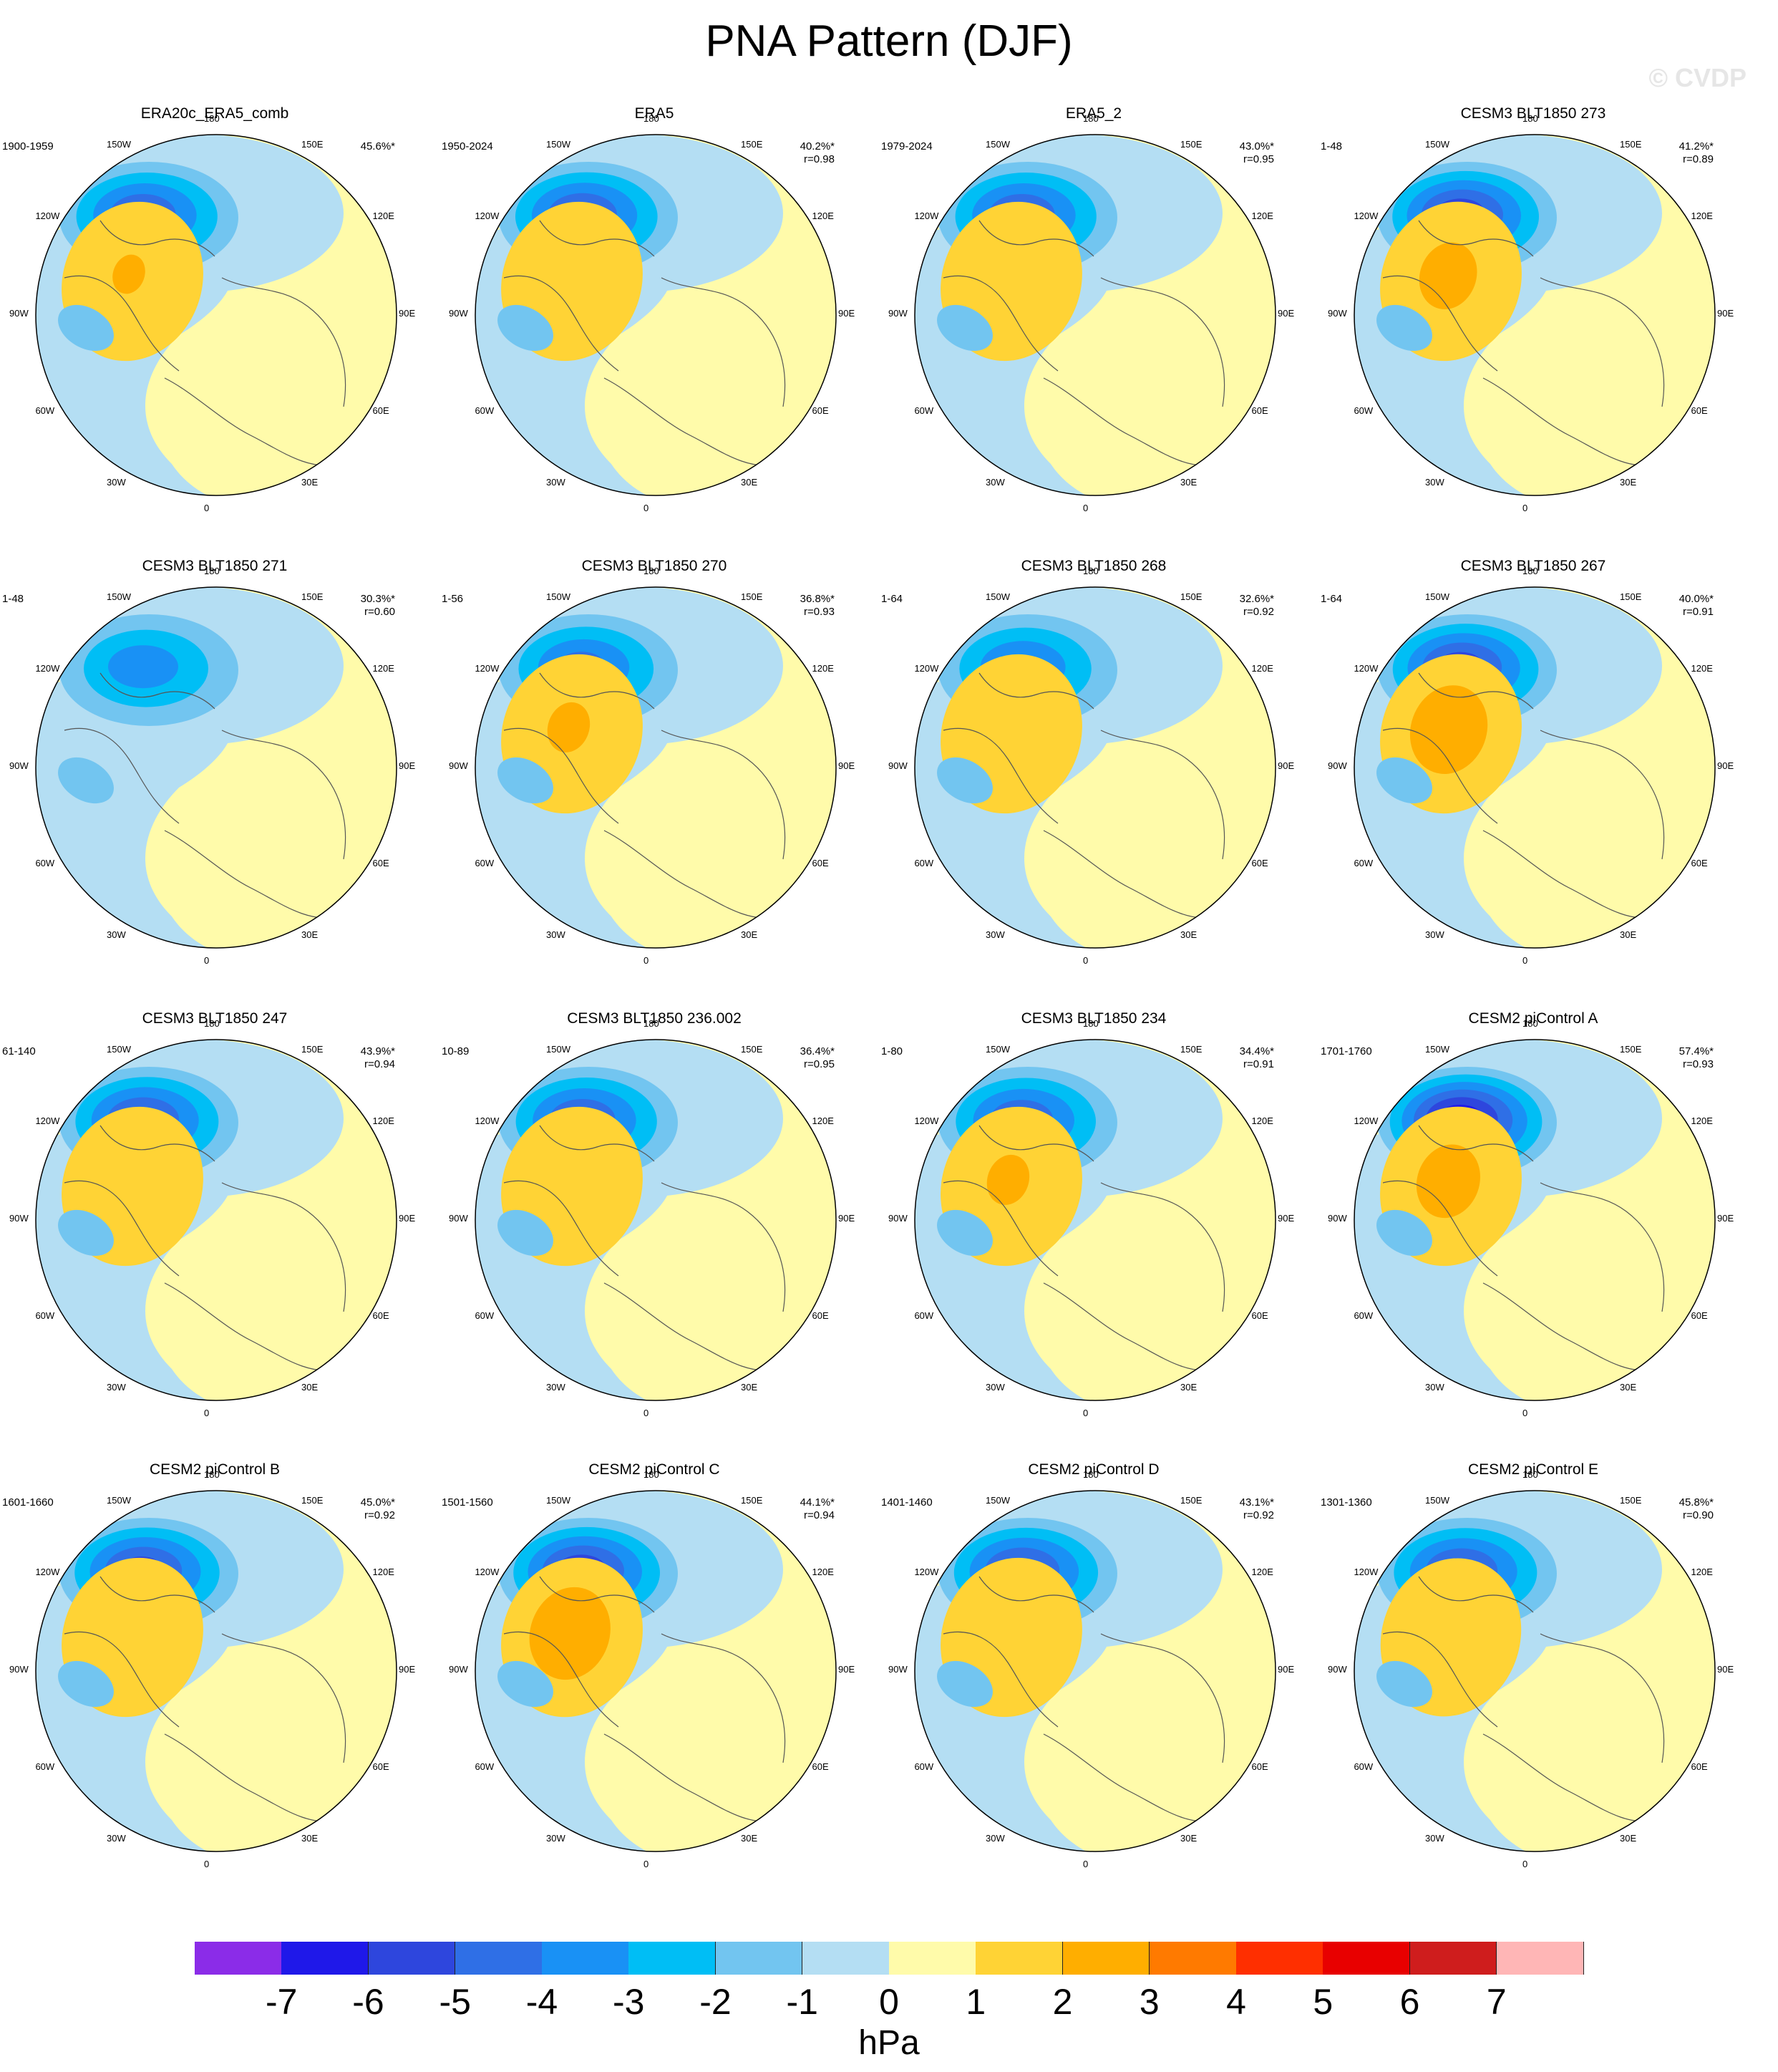  I want to click on panel-pattern-correlation: r=0.92, so click(1258, 1515).